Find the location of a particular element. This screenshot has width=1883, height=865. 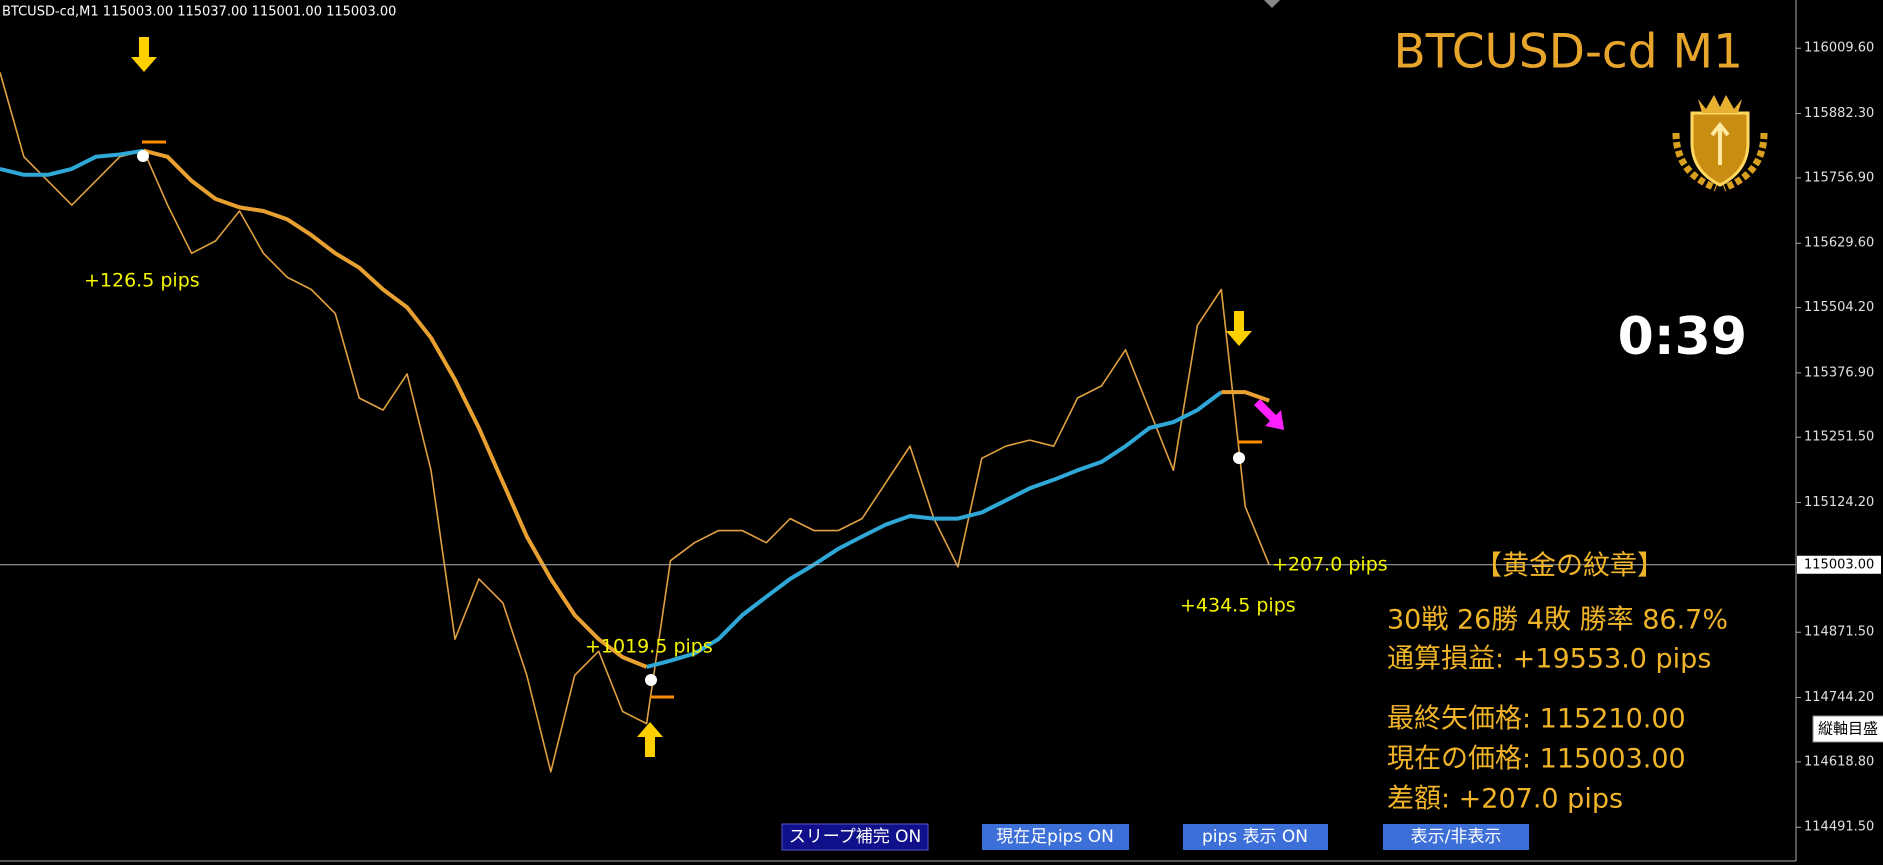

button: 現在足pips ON is located at coordinates (1055, 837).